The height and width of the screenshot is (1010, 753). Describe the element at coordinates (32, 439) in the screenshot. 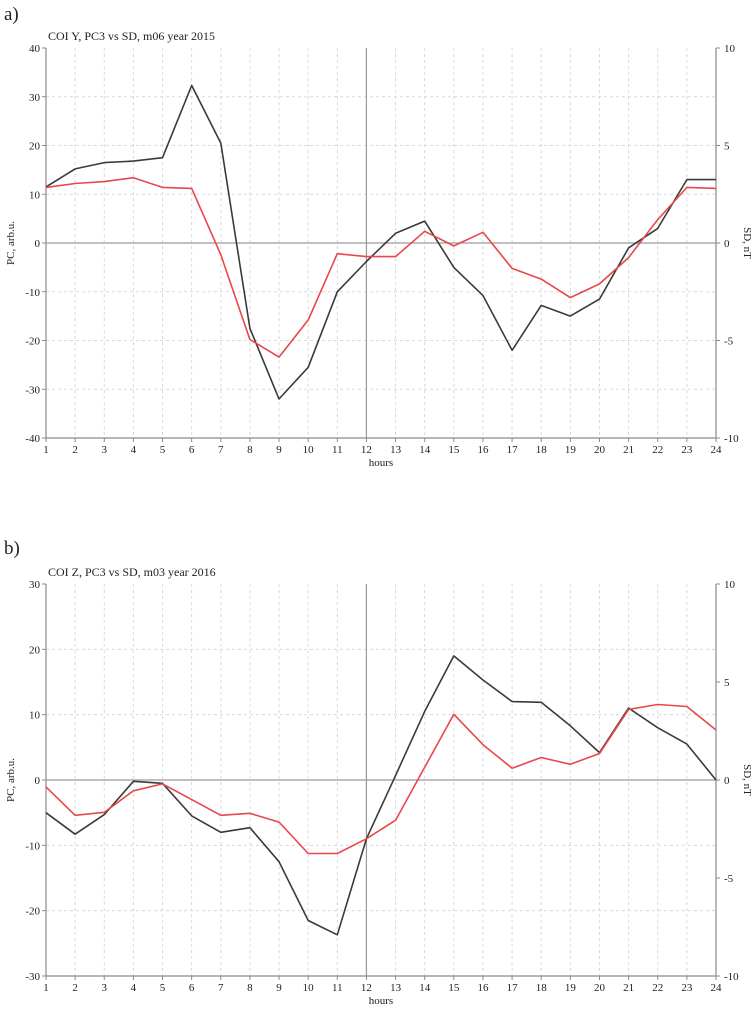

I see `y-tick-label-left: -40` at that location.